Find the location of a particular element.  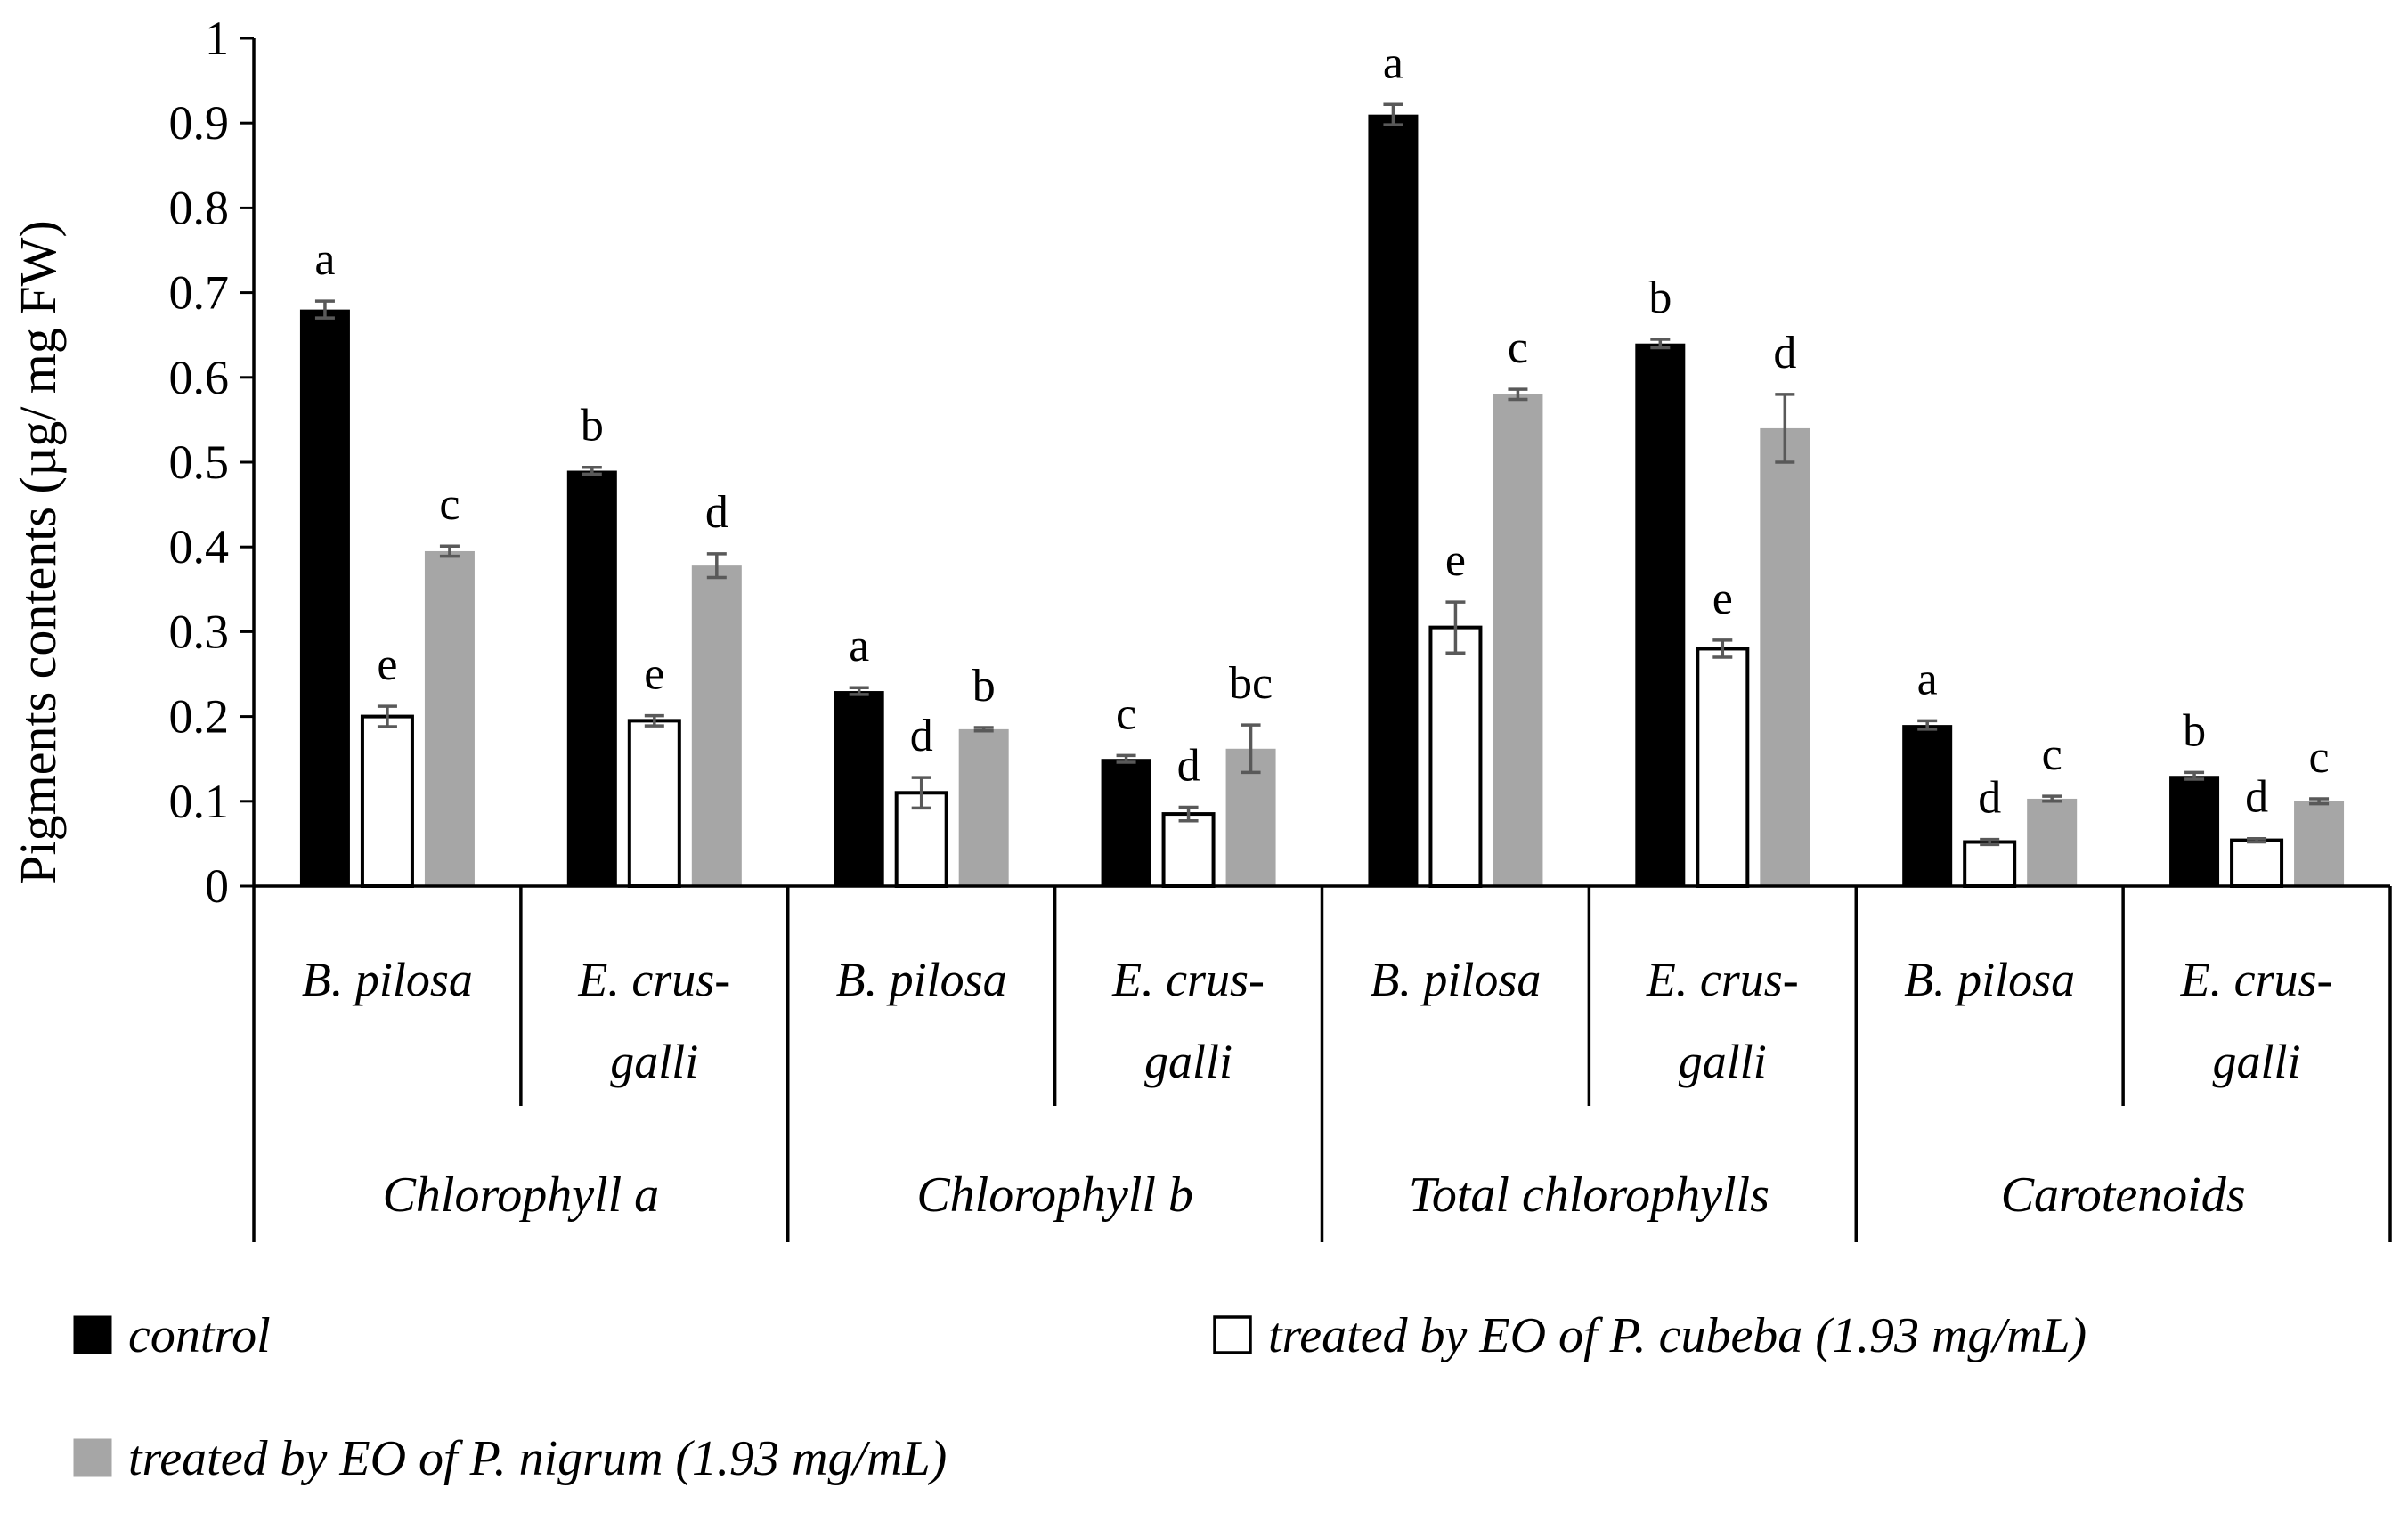

y-axis-label: Pigments contents (µg/ mg FW) is located at coordinates (38, 551).